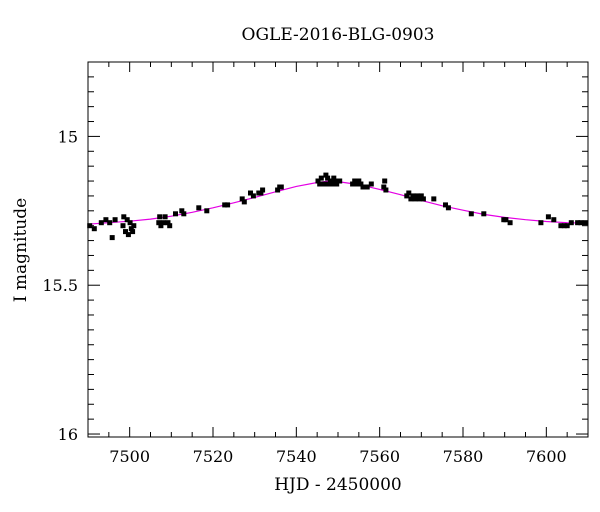 The width and height of the screenshot is (600, 512). I want to click on y-tick-label: 16, so click(68, 434).